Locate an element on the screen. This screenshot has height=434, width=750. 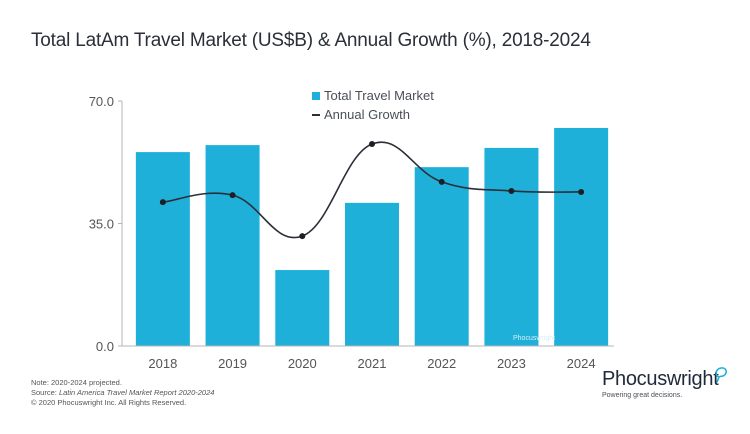
y-ticks: 0.0 35.0 70.0 is located at coordinates (105, 224).